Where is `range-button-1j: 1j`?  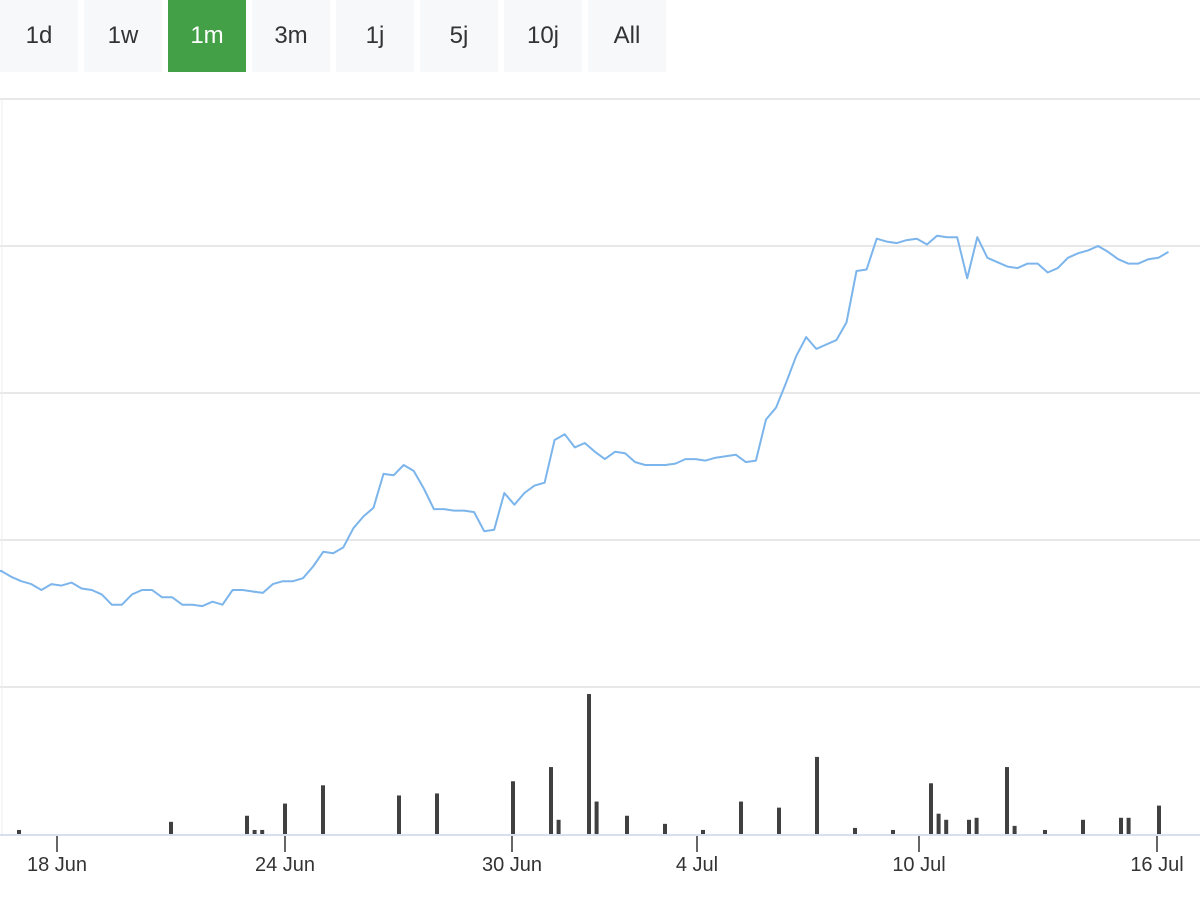
range-button-1j: 1j is located at coordinates (375, 36).